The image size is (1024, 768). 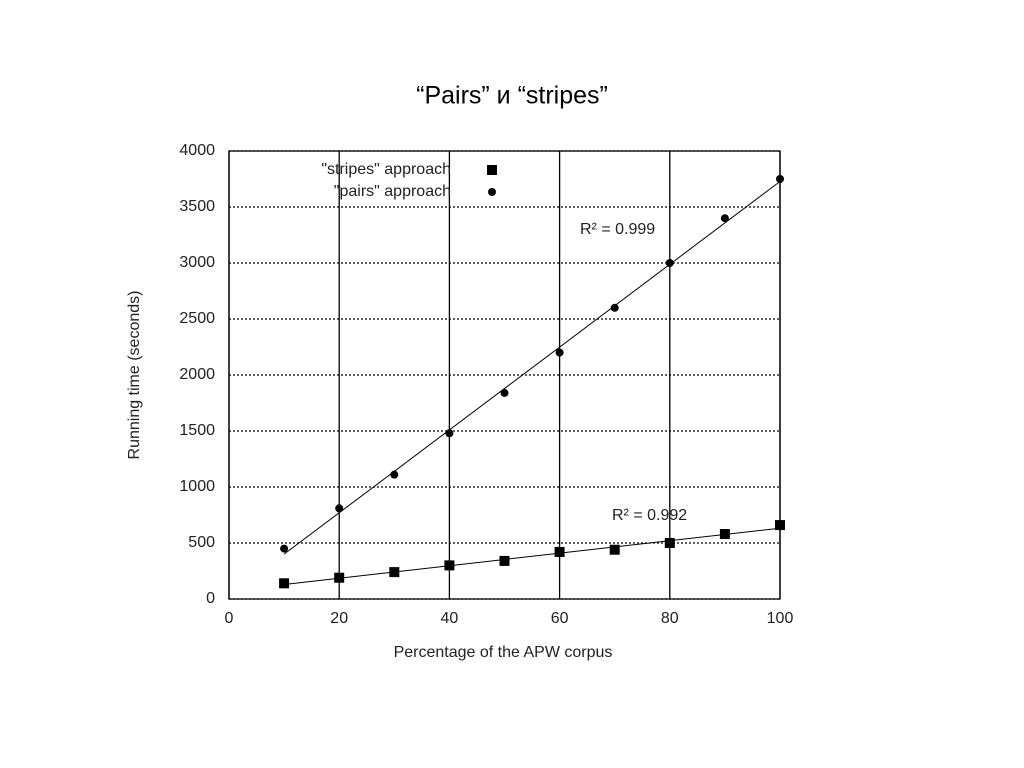 I want to click on y-tick-label: 3000, so click(x=197, y=262).